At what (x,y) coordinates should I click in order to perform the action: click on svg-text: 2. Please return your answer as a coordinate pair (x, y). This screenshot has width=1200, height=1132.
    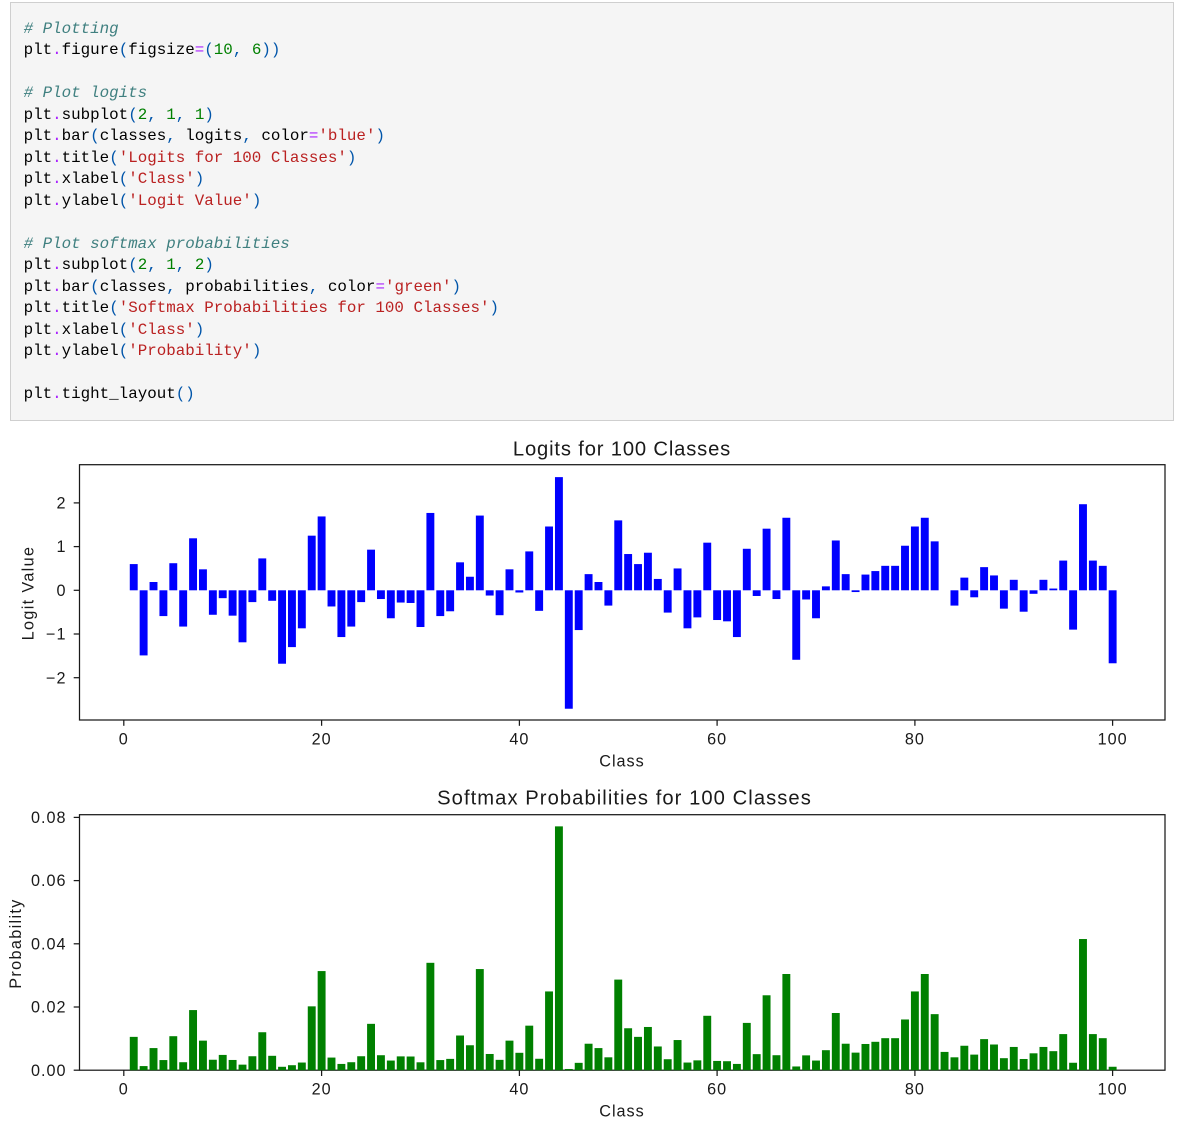
    Looking at the image, I should click on (61, 504).